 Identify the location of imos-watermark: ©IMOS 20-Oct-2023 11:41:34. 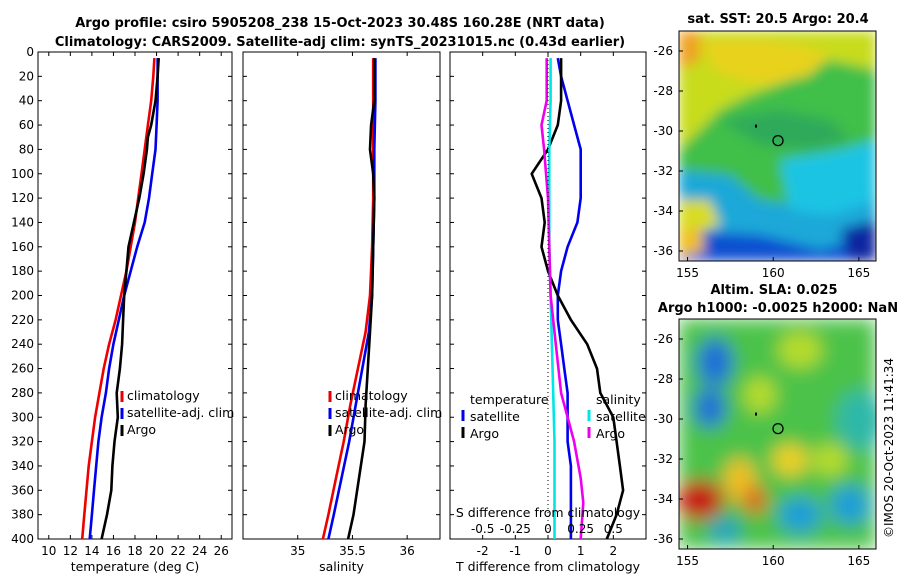
(889, 448).